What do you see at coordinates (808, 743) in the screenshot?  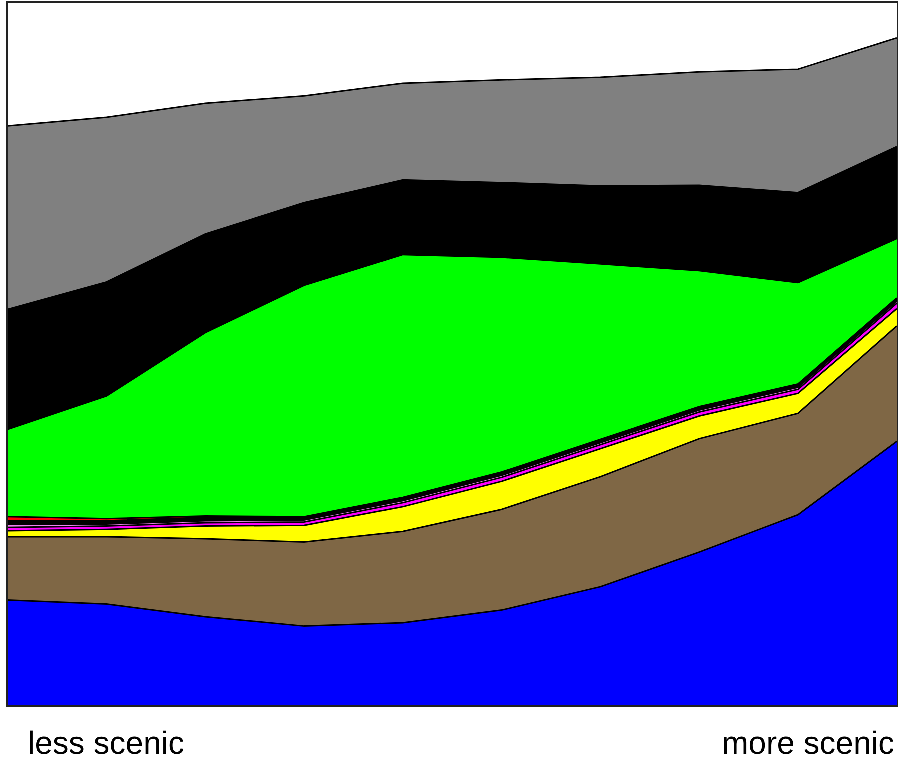 I see `text: more scenic` at bounding box center [808, 743].